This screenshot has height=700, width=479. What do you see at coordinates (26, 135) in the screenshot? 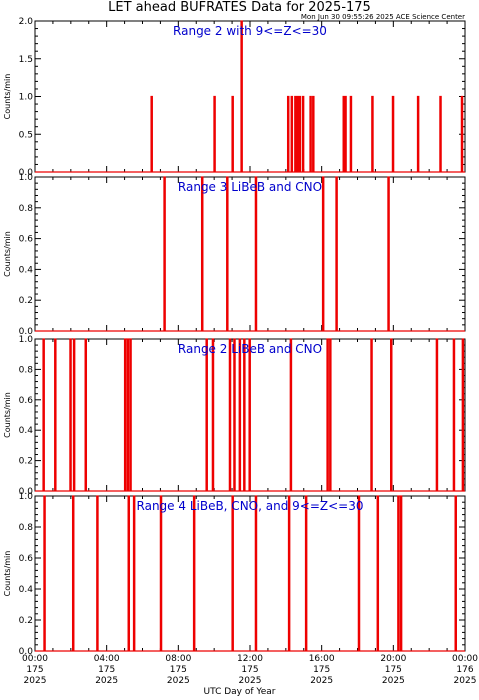
I see `panel-1-ytick-label: 0.5` at bounding box center [26, 135].